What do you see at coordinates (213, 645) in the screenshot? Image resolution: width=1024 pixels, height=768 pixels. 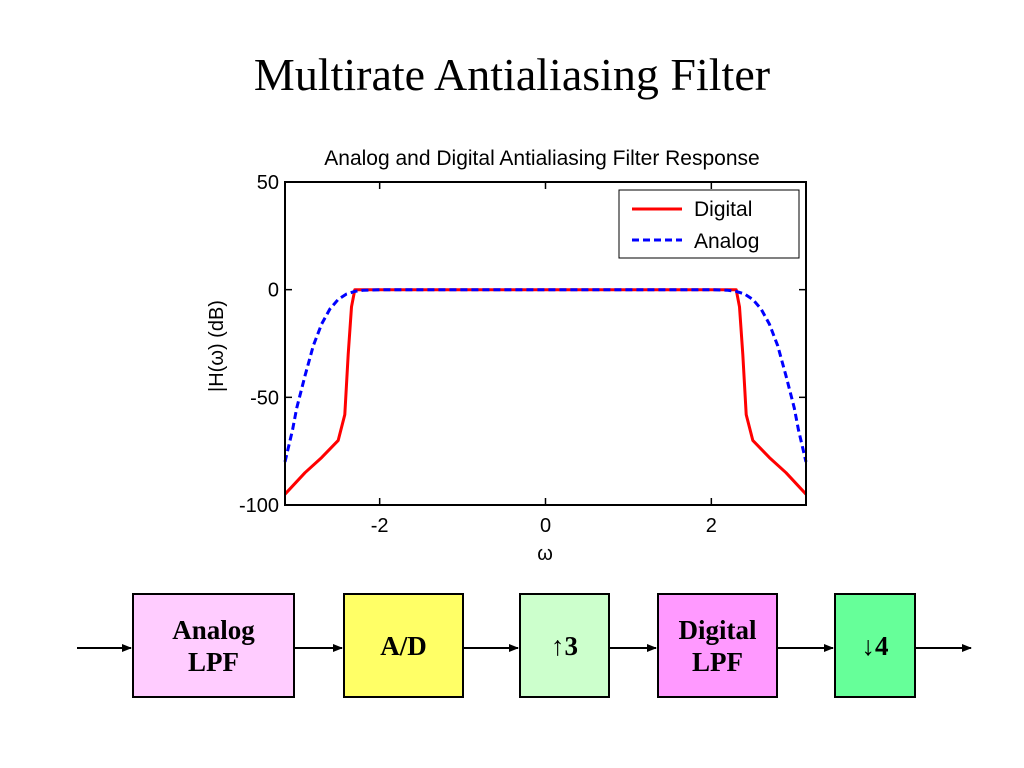 I see `analog-lpf-block: Analog LPF` at bounding box center [213, 645].